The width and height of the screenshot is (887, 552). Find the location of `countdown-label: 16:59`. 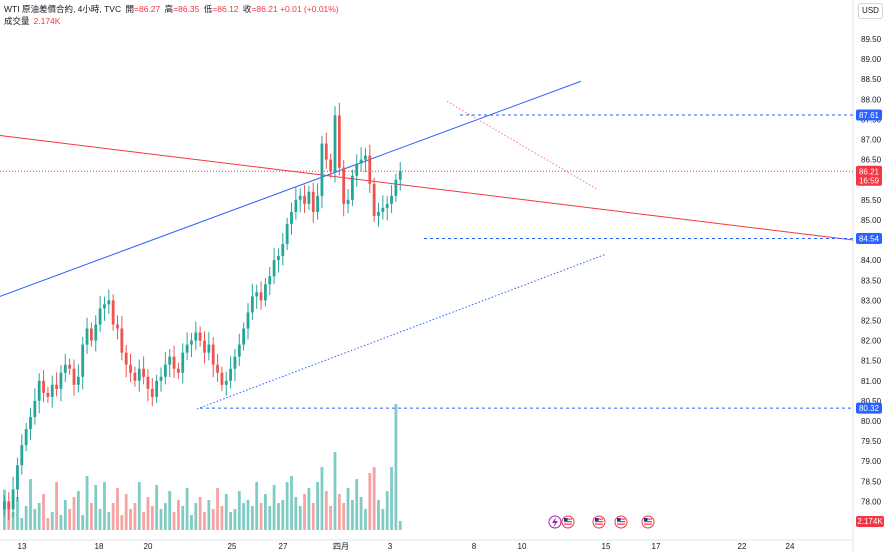

countdown-label: 16:59 is located at coordinates (869, 180).